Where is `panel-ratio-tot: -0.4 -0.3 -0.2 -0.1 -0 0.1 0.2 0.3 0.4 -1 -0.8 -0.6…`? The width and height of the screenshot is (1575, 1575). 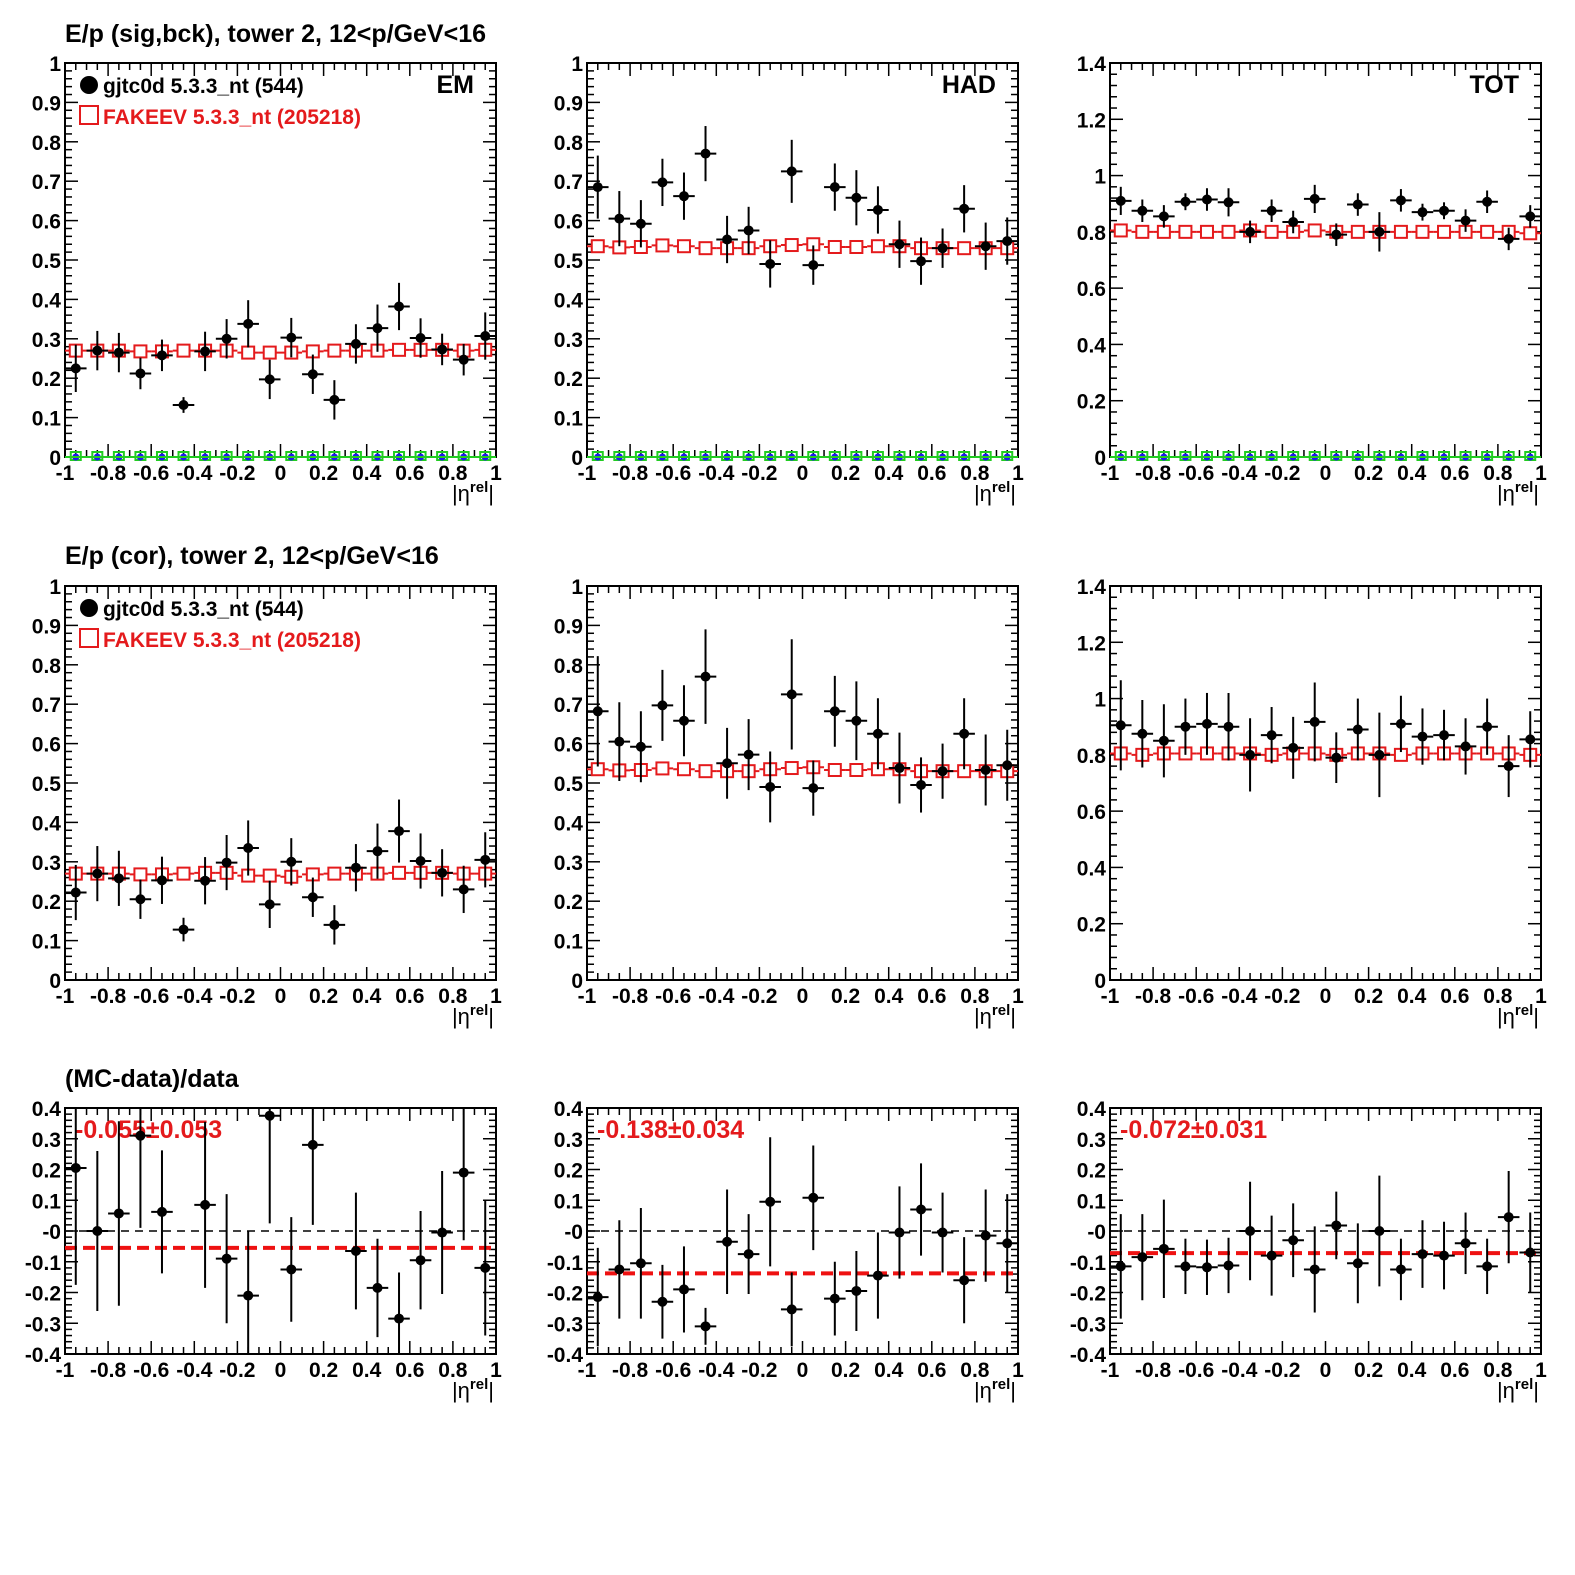 panel-ratio-tot: -0.4 -0.3 -0.2 -0.1 -0 0.1 0.2 0.3 0.4 -1 -0.8 -0.6… is located at coordinates (1308, 1250).